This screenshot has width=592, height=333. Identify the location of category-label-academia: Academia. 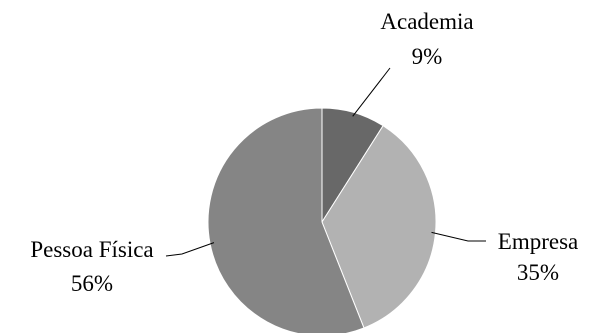
(426, 21).